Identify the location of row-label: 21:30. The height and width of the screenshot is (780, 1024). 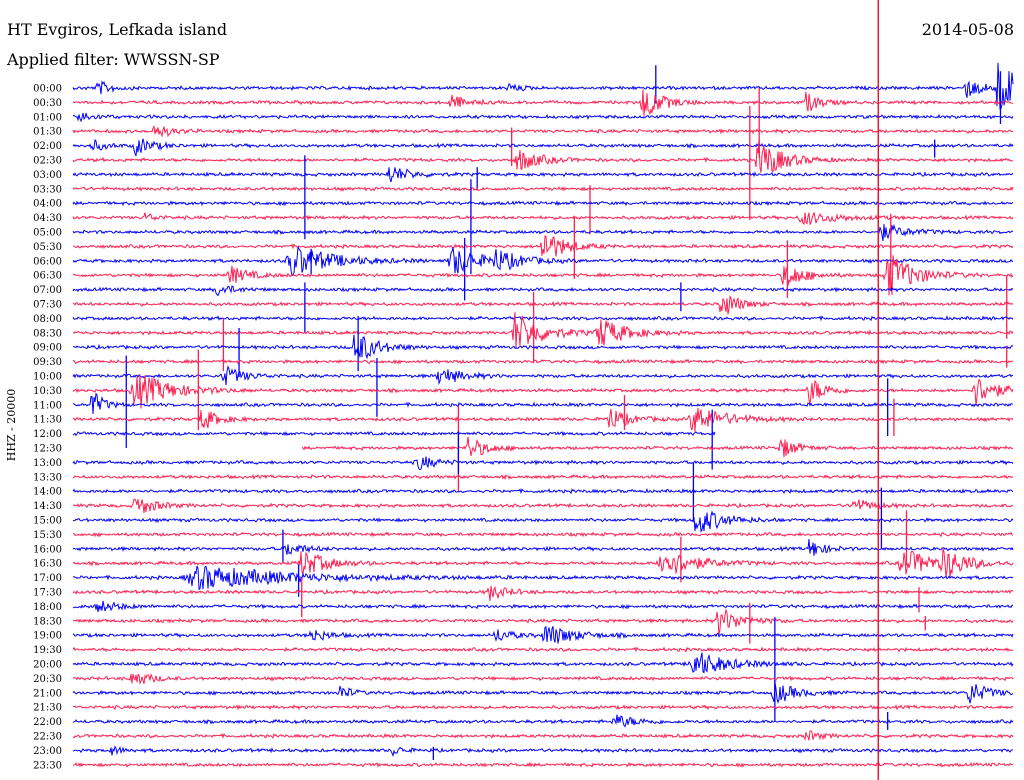
(47, 708).